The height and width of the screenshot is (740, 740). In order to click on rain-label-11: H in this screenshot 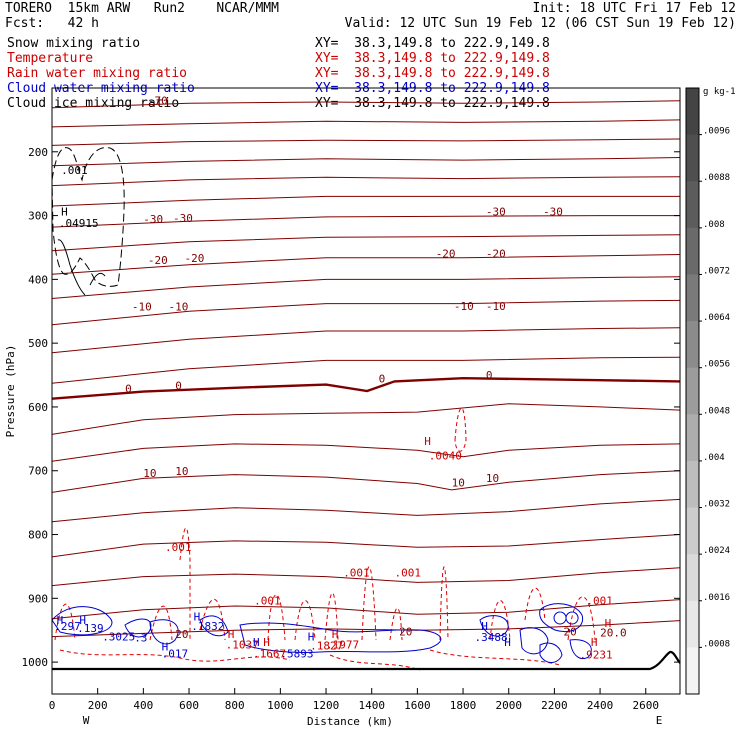, I will do `click(335, 634)`.